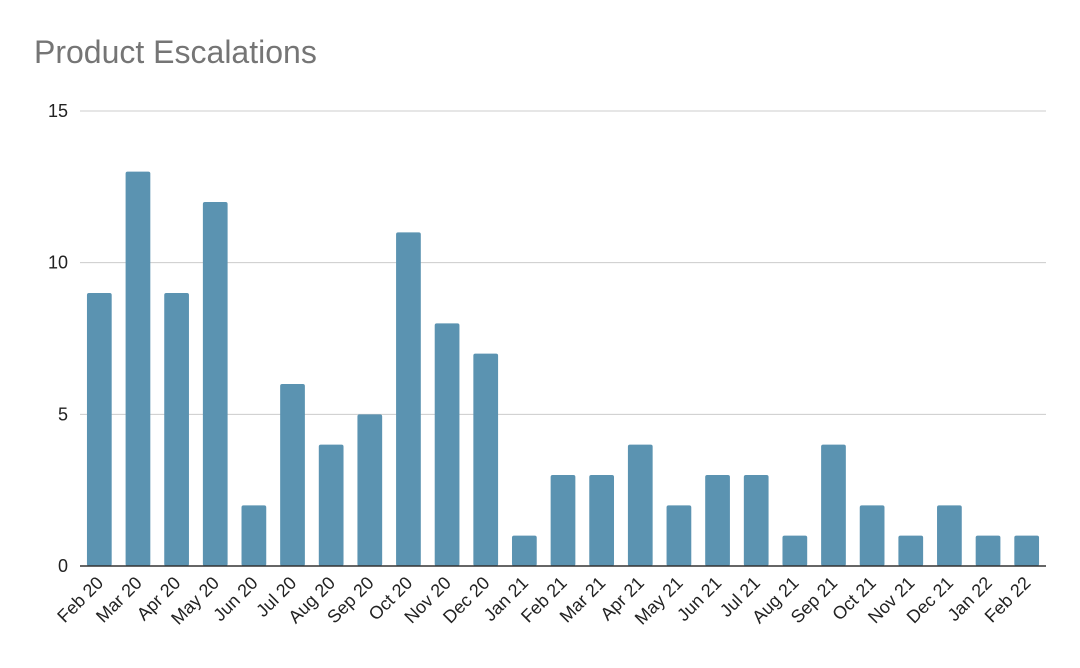 The width and height of the screenshot is (1080, 668). What do you see at coordinates (175, 52) in the screenshot?
I see `chart-title: Product Escalations` at bounding box center [175, 52].